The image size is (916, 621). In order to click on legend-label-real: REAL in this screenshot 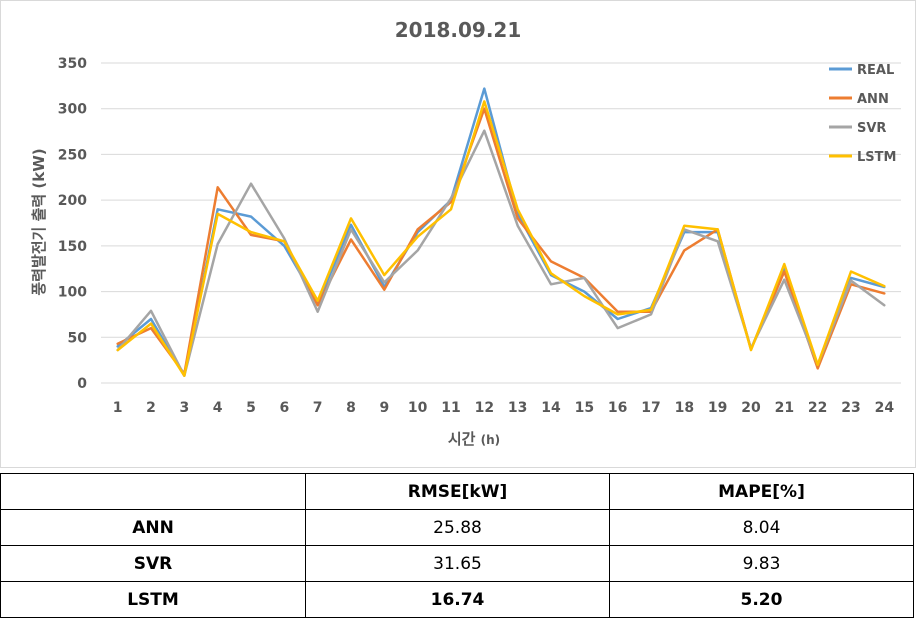, I will do `click(875, 70)`.